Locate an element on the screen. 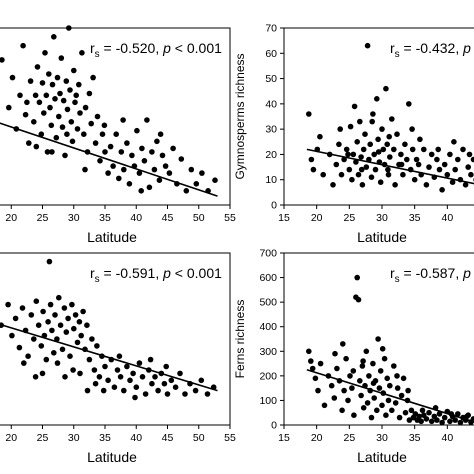 Image resolution: width=474 pixels, height=474 pixels. y-tick-label: 700 is located at coordinates (268, 254).